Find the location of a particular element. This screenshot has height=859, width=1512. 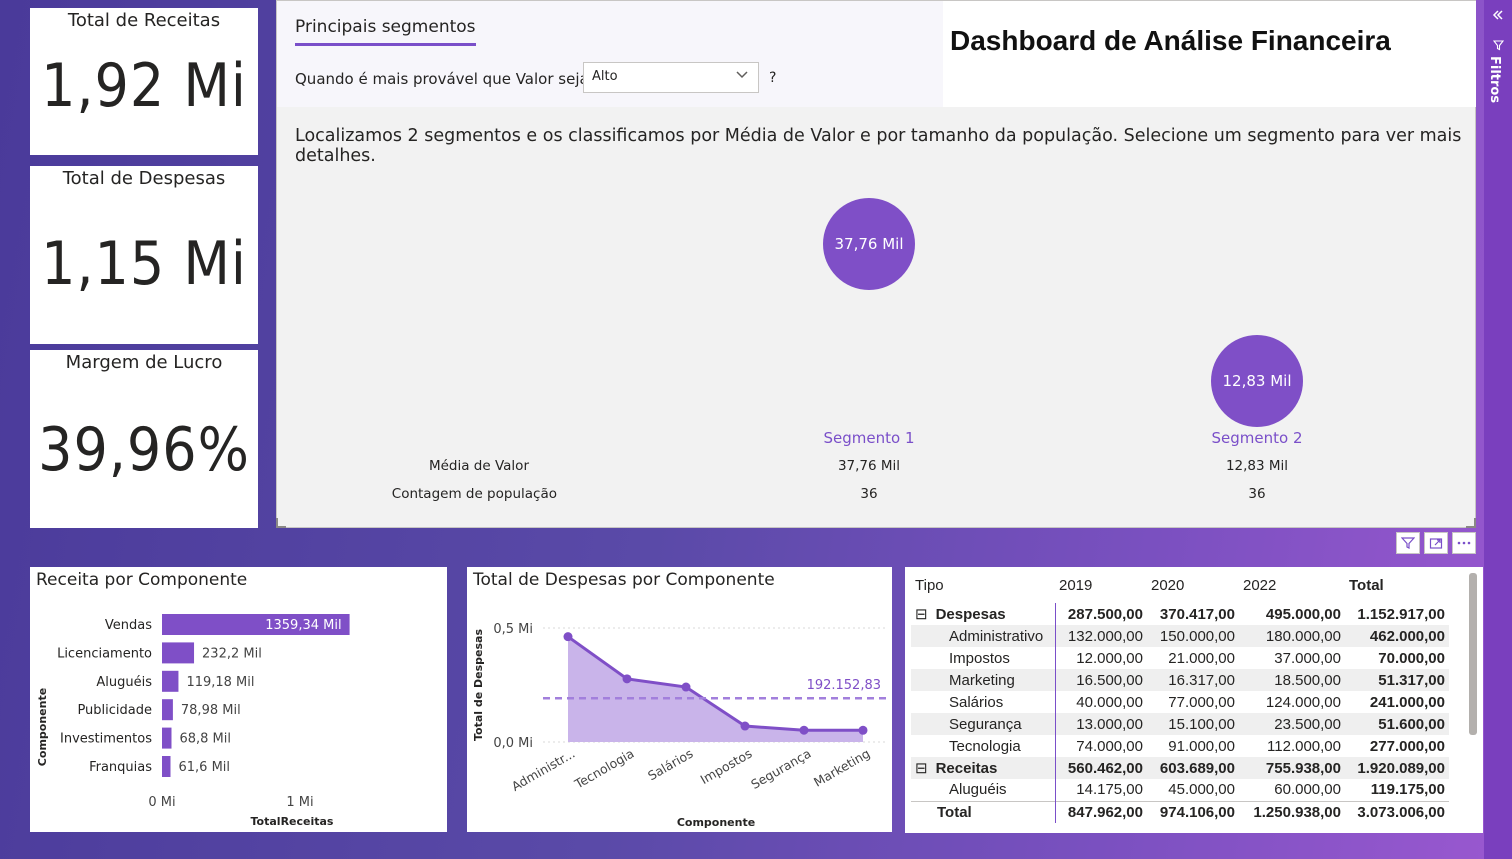

kpi-card-despesas: Total de Despesas 1,15 Mi is located at coordinates (144, 255).